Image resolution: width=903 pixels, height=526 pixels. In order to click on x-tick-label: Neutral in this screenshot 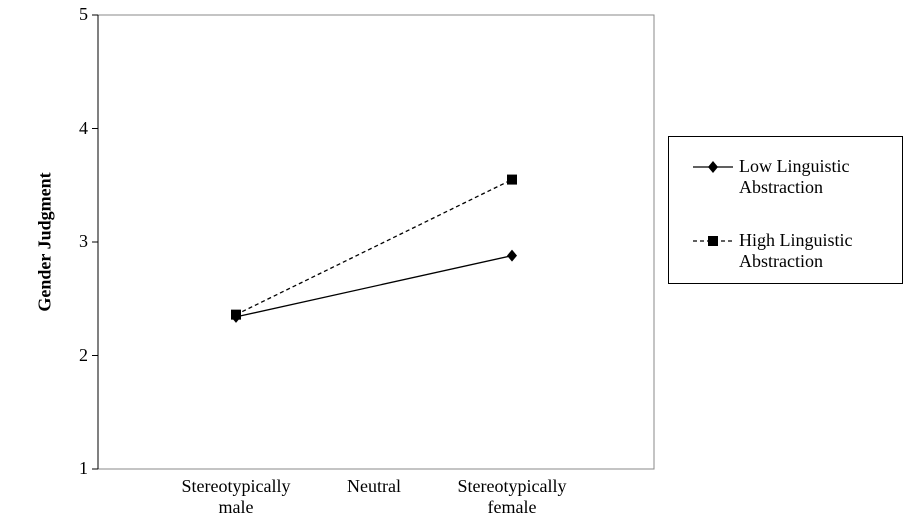, I will do `click(374, 486)`.